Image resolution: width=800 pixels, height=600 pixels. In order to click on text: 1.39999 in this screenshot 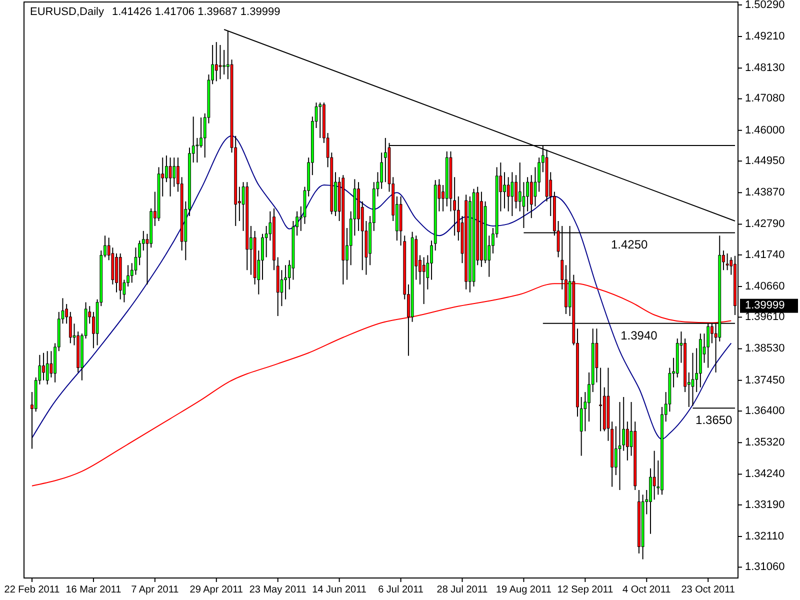, I will do `click(765, 306)`.